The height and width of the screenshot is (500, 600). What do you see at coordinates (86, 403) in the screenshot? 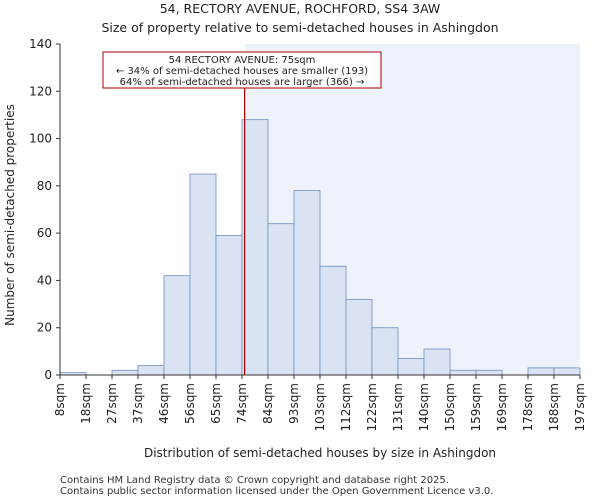
I see `x-tick-label-18sqm: 18sqm` at bounding box center [86, 403].